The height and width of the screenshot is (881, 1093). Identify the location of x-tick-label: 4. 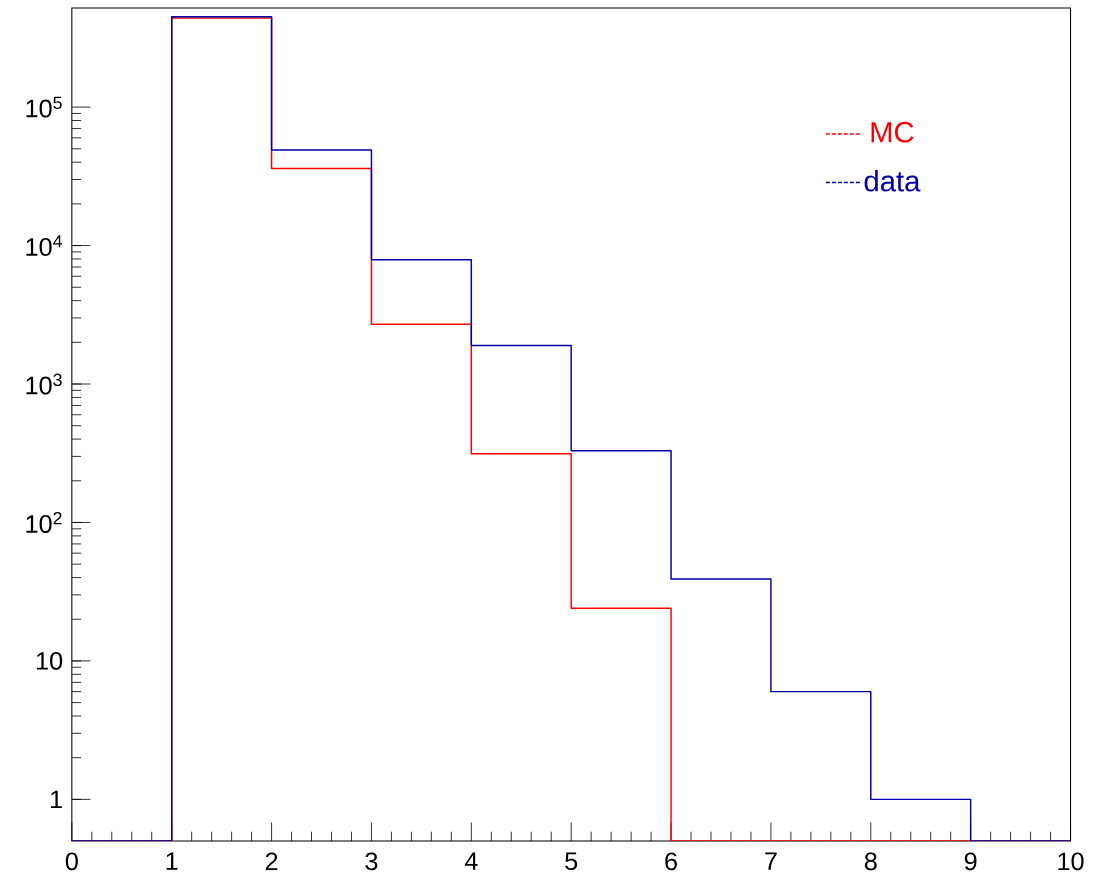
(471, 861).